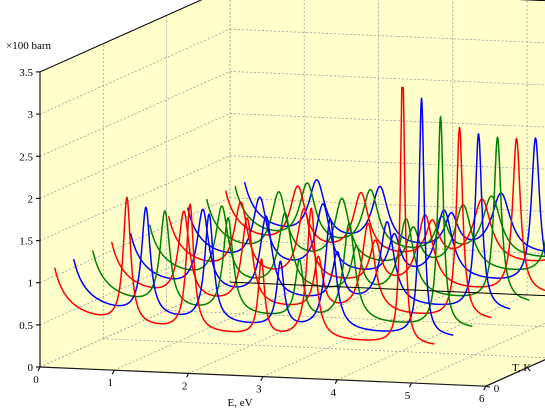  Describe the element at coordinates (36, 380) in the screenshot. I see `x-tick-label: 0` at that location.